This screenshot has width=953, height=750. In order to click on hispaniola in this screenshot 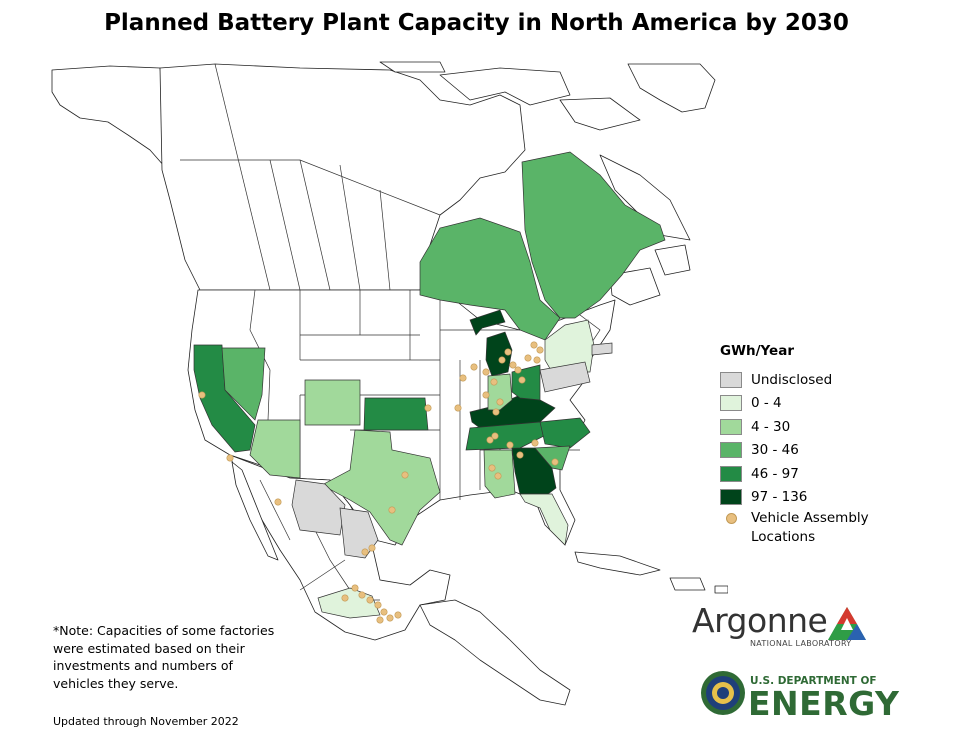, I will do `click(687, 584)`.